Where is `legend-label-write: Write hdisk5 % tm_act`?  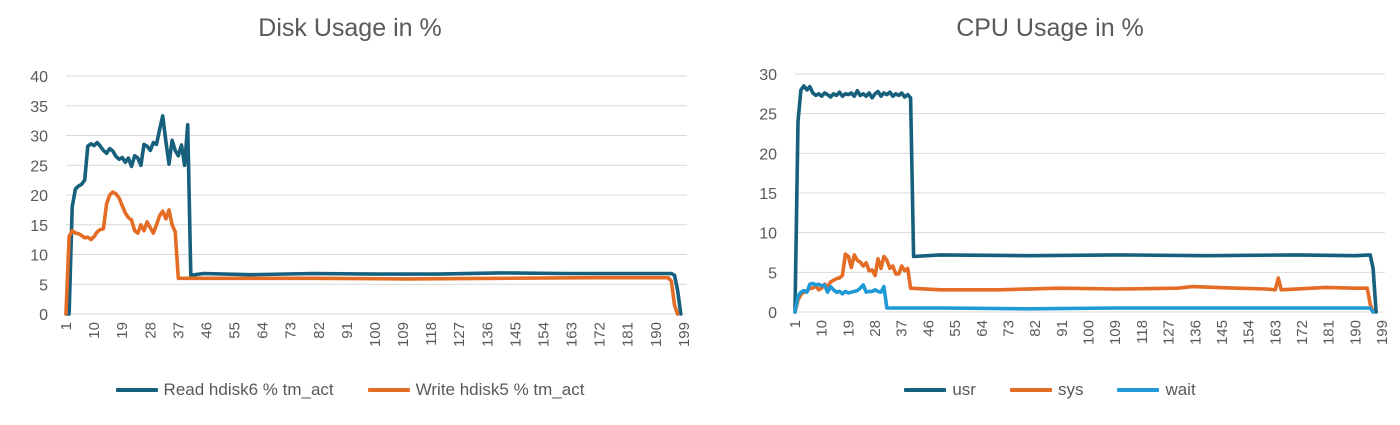 legend-label-write: Write hdisk5 % tm_act is located at coordinates (500, 389).